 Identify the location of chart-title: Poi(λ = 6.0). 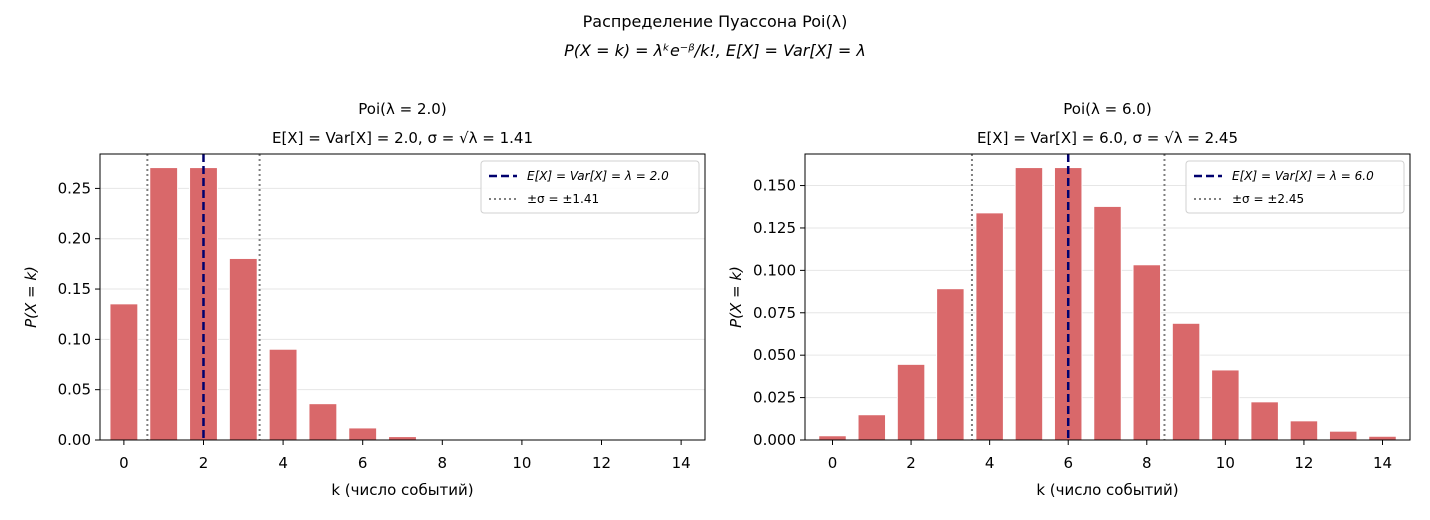
(1107, 109).